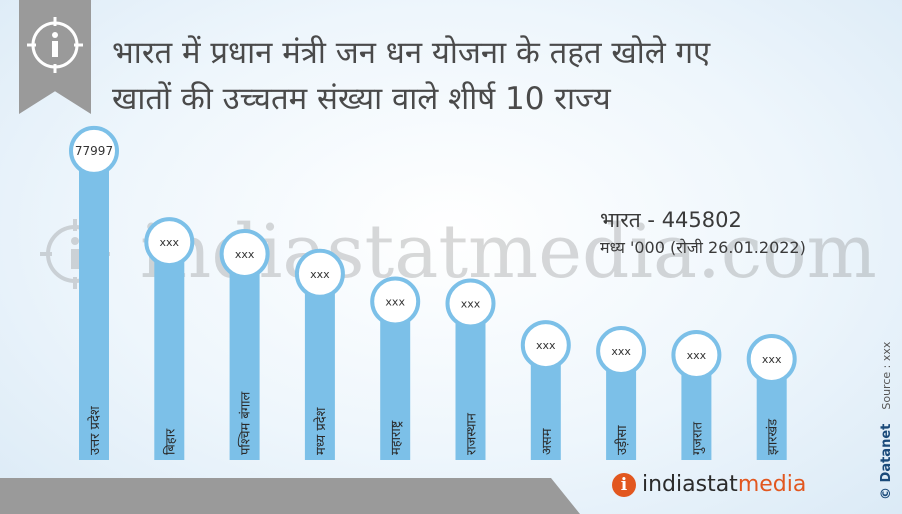 The width and height of the screenshot is (902, 514). I want to click on logo-text-part2: media, so click(772, 484).